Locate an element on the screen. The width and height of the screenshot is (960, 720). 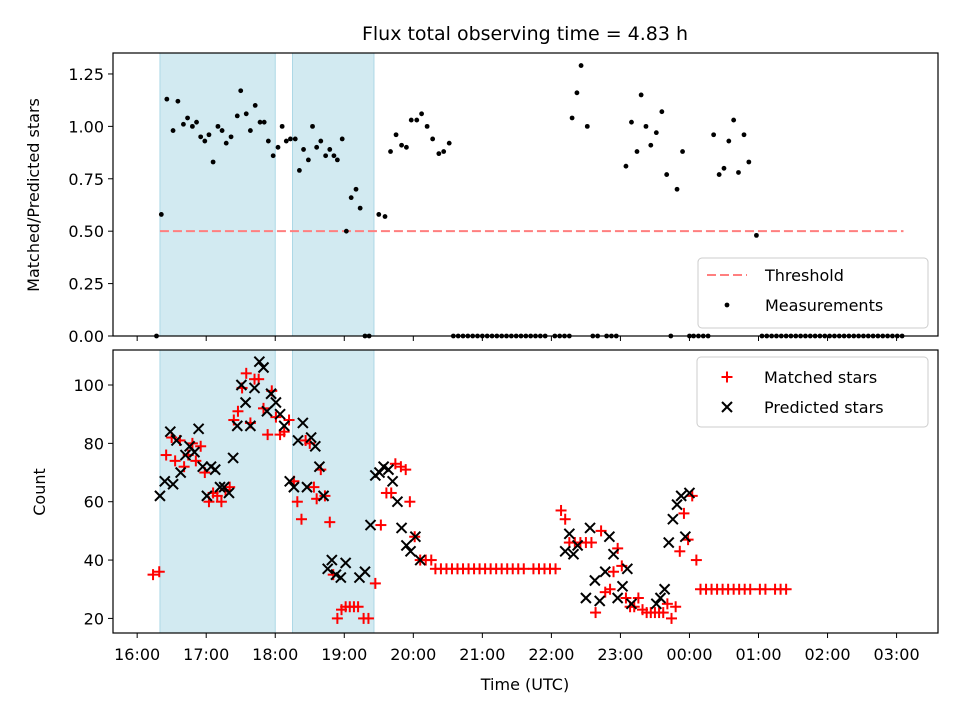
x-tick-label: 21:00 is located at coordinates (482, 654).